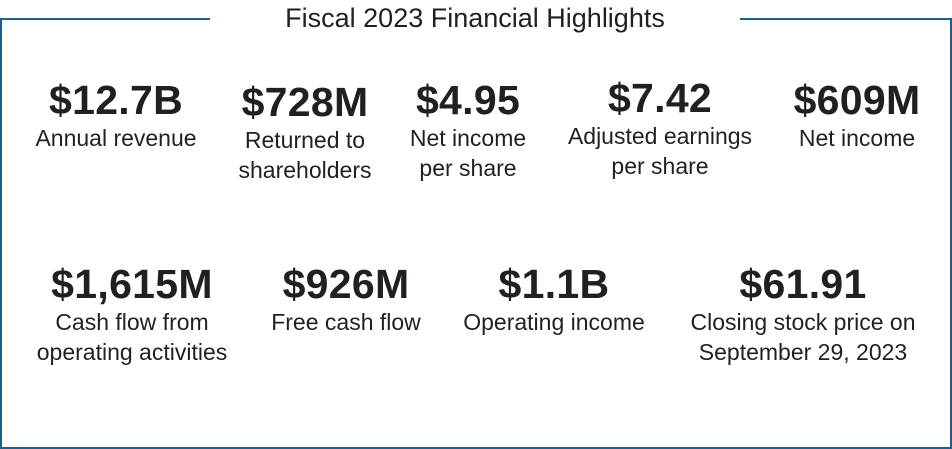  Describe the element at coordinates (857, 100) in the screenshot. I see `metric-value: $609M` at that location.